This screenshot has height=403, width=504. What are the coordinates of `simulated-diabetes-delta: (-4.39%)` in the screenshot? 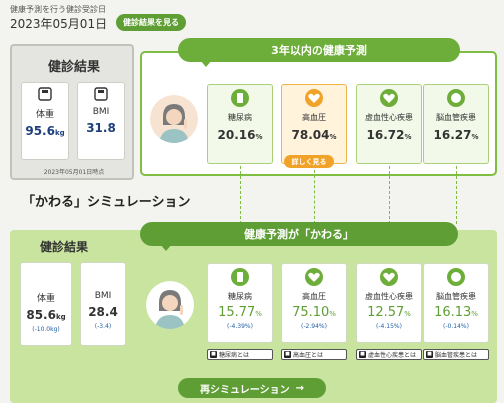 It's located at (240, 326).